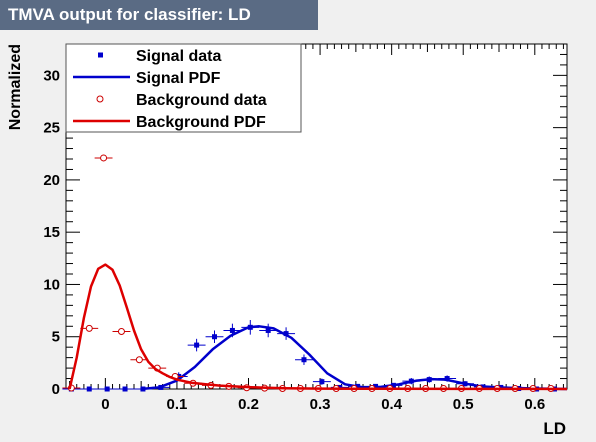 The width and height of the screenshot is (596, 442). Describe the element at coordinates (51, 180) in the screenshot. I see `y-tick-label: 20` at that location.